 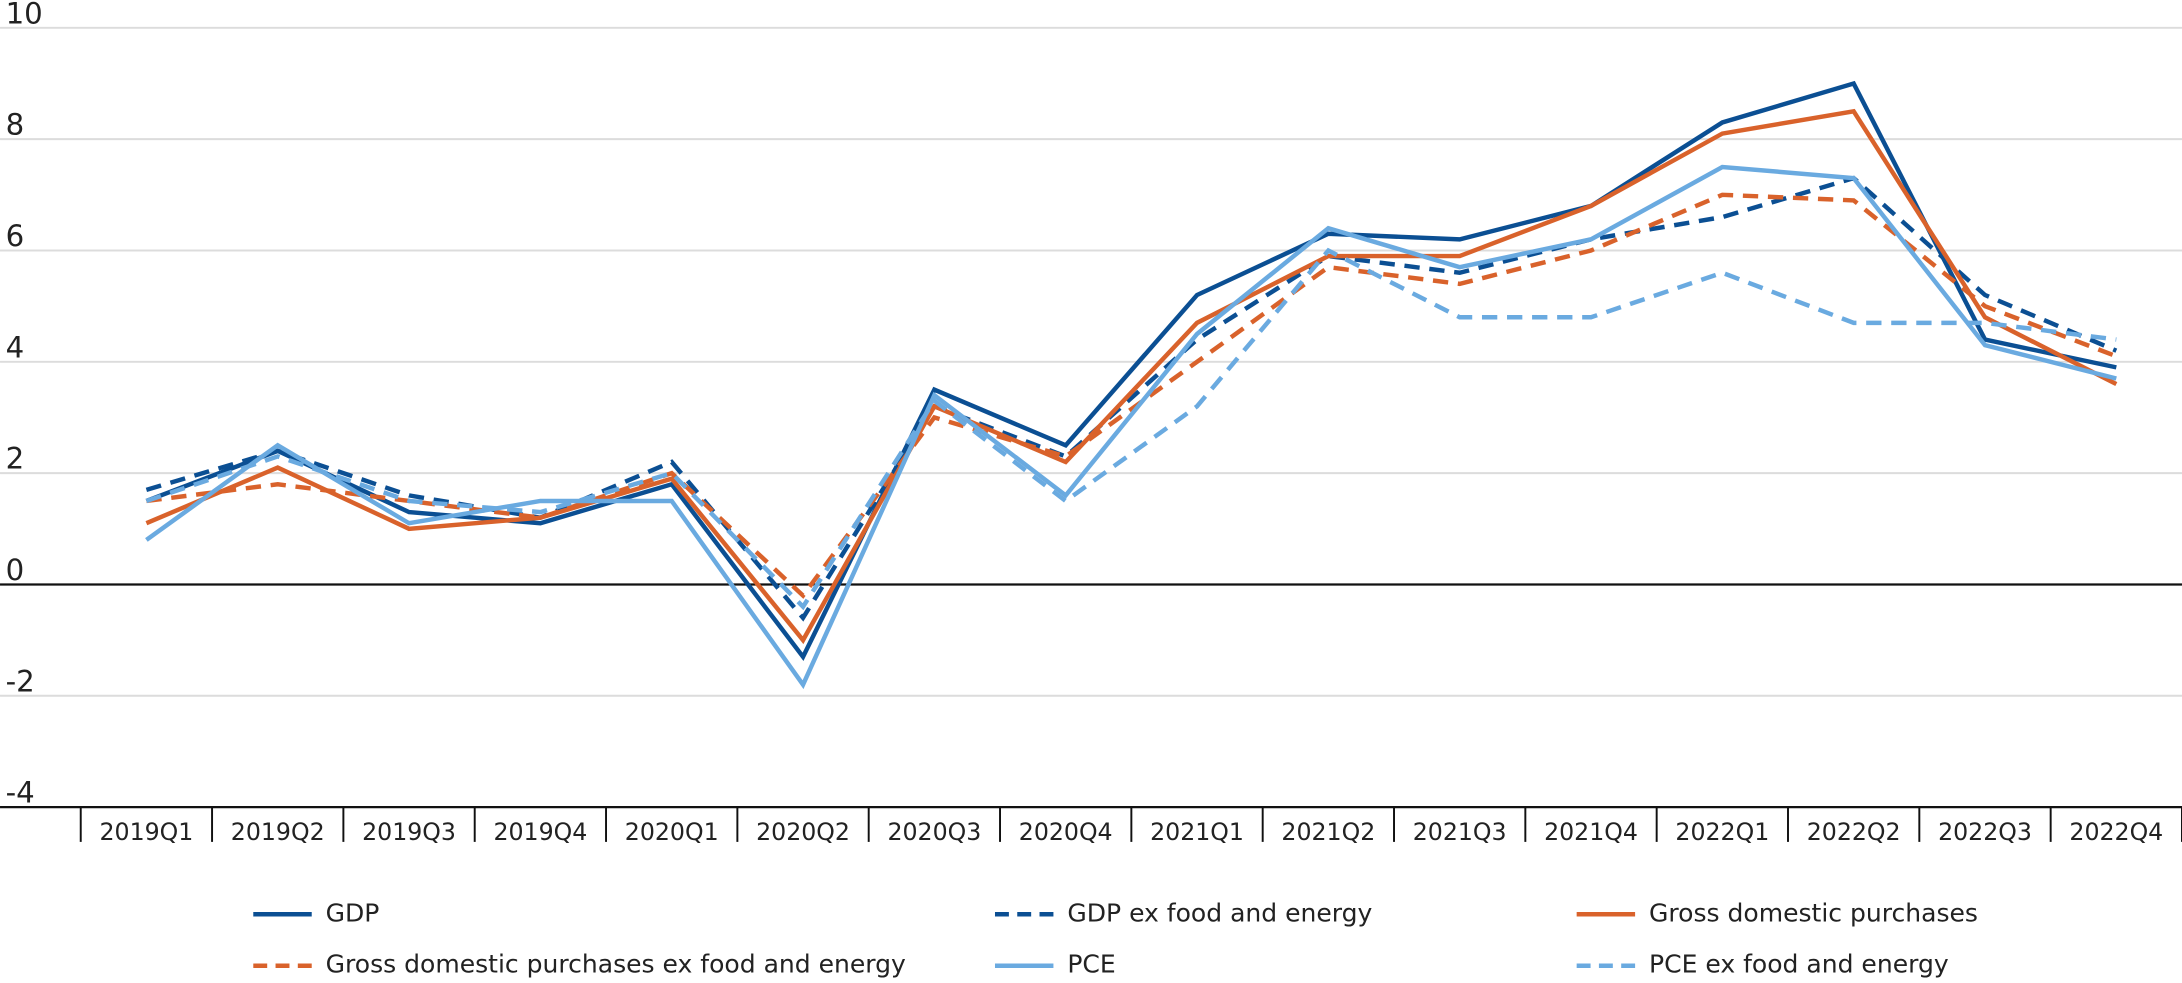 I want to click on x-tick-label: 2019Q3, so click(x=409, y=832).